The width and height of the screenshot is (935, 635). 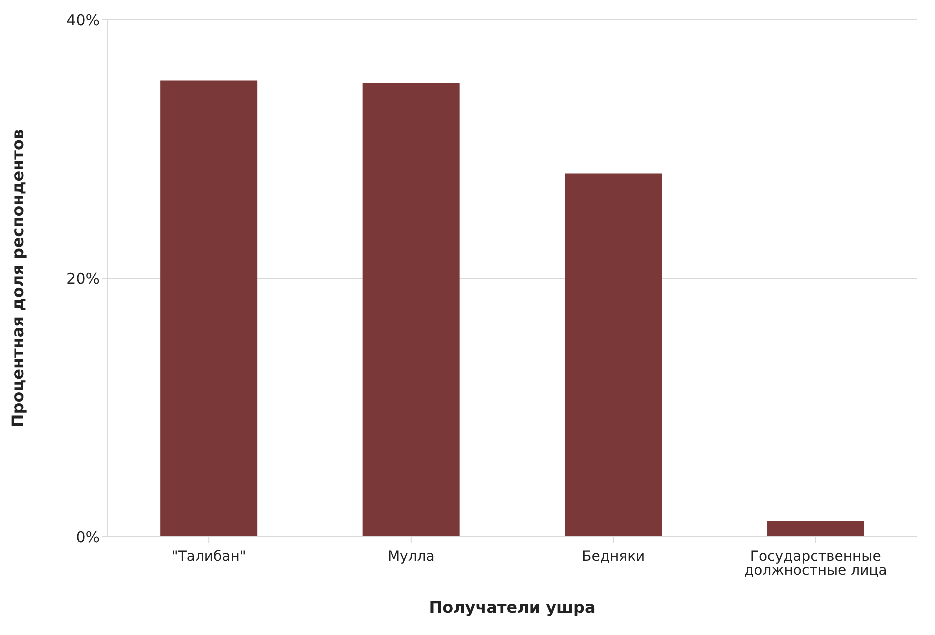 I want to click on x-tick-label: Мулла, so click(x=411, y=557).